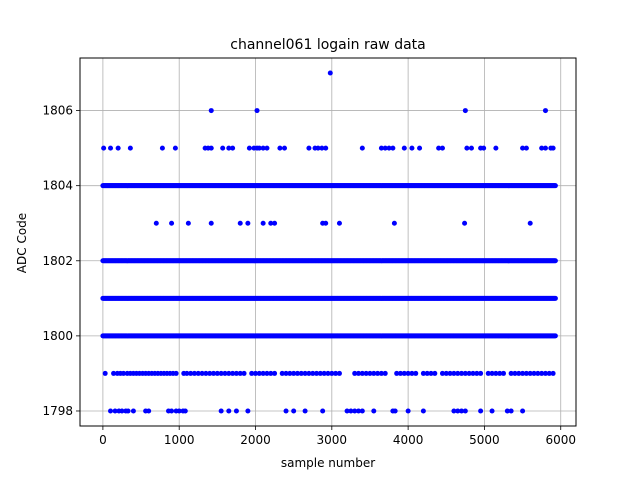  What do you see at coordinates (57, 111) in the screenshot?
I see `y-tick-label: 1806` at bounding box center [57, 111].